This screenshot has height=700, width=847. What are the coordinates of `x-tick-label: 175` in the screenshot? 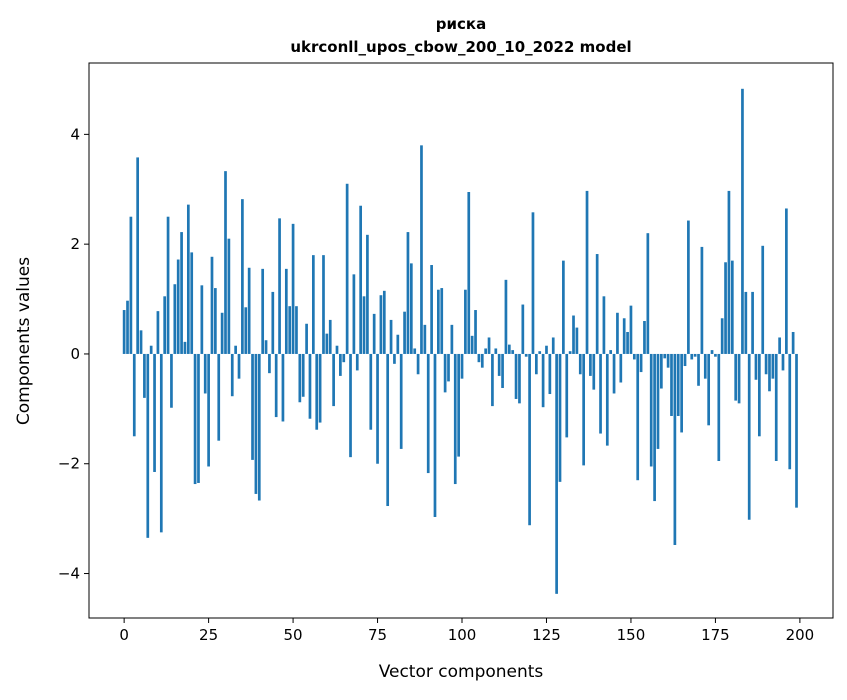 It's located at (715, 635).